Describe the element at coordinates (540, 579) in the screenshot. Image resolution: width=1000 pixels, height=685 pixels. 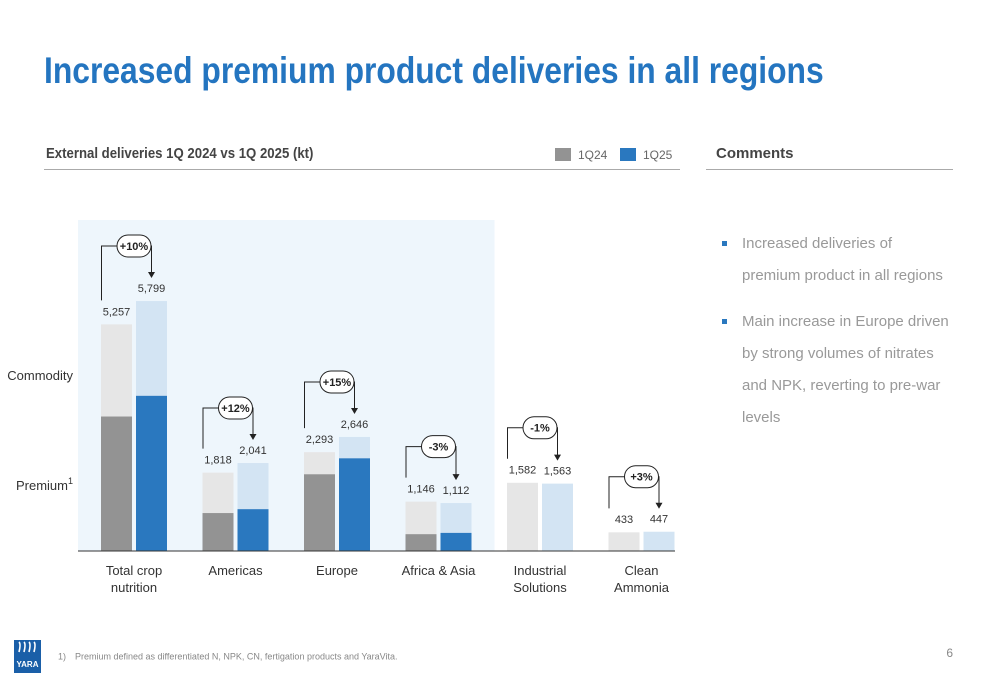
I see `x-tick-label: Industrial Solutions` at that location.